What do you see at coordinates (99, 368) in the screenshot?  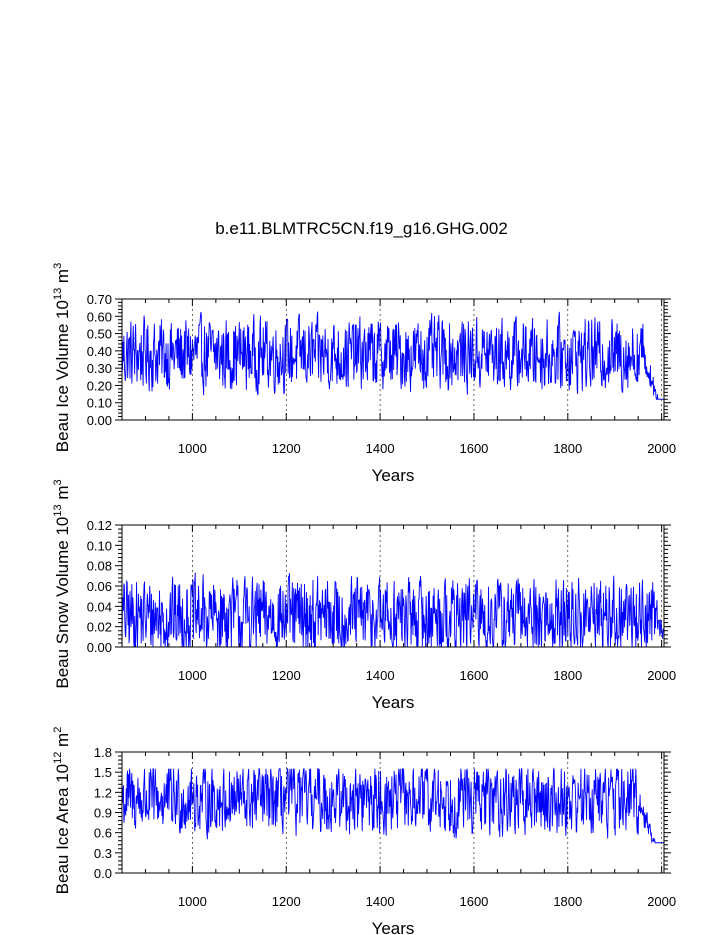 I see `y-tick-label: 0.30` at bounding box center [99, 368].